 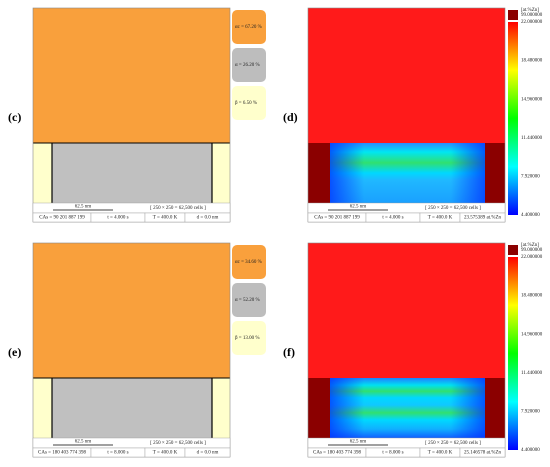 What do you see at coordinates (14, 352) in the screenshot?
I see `panel-label: (e)` at bounding box center [14, 352].